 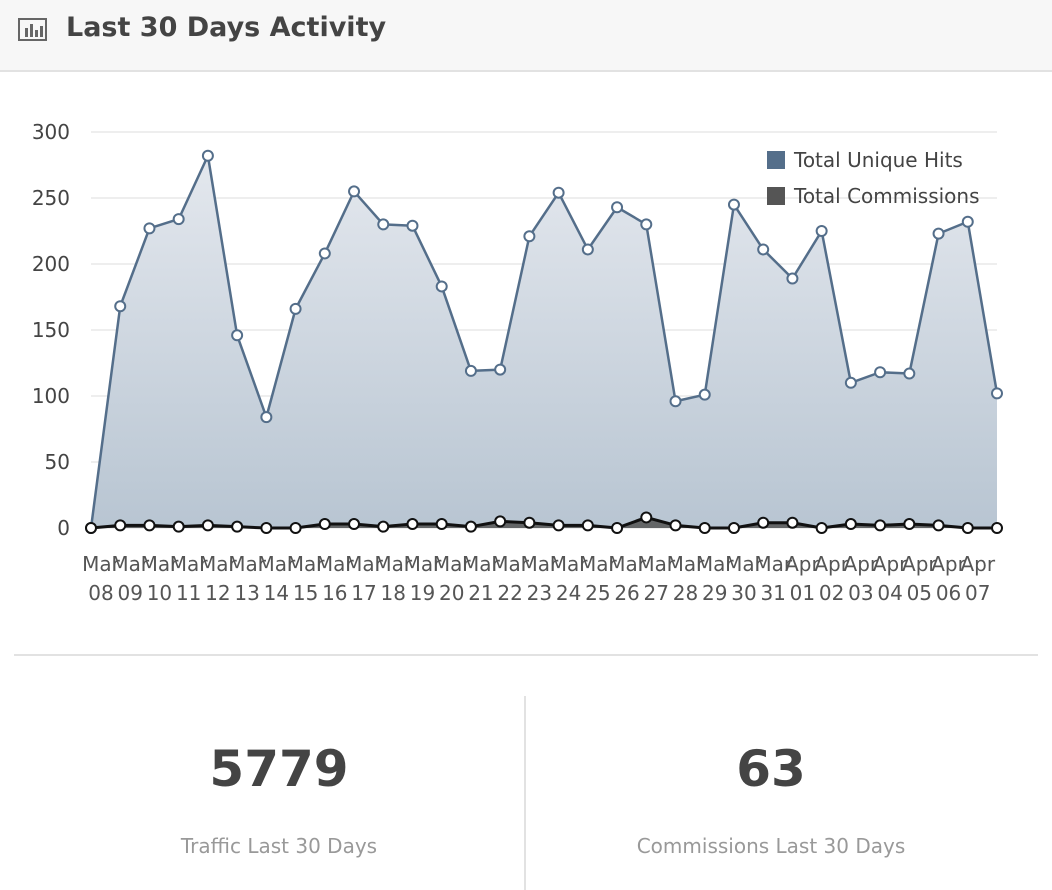 What do you see at coordinates (279, 846) in the screenshot?
I see `stat-label: Traffic Last 30 Days` at bounding box center [279, 846].